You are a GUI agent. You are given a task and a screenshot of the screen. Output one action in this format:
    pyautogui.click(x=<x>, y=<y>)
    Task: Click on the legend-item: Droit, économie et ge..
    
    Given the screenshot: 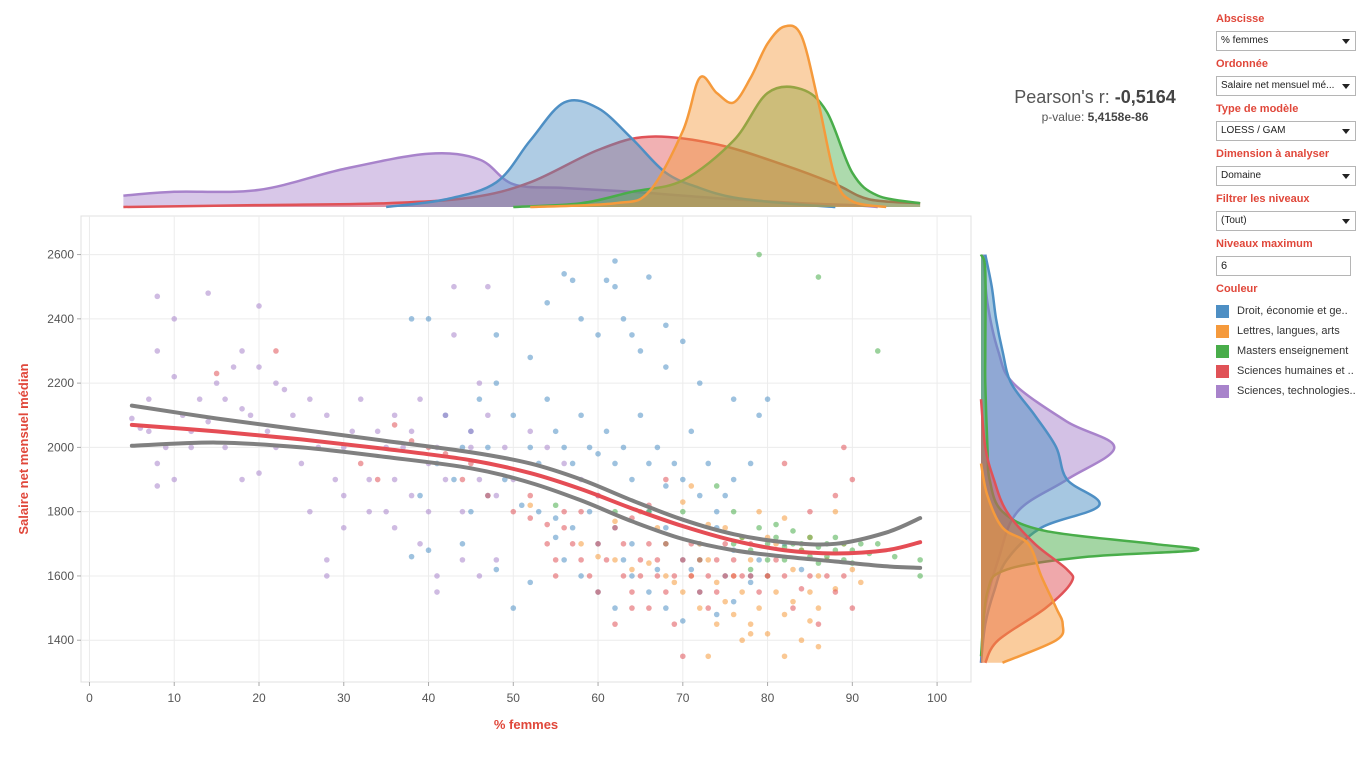 What is the action you would take?
    pyautogui.click(x=1286, y=311)
    